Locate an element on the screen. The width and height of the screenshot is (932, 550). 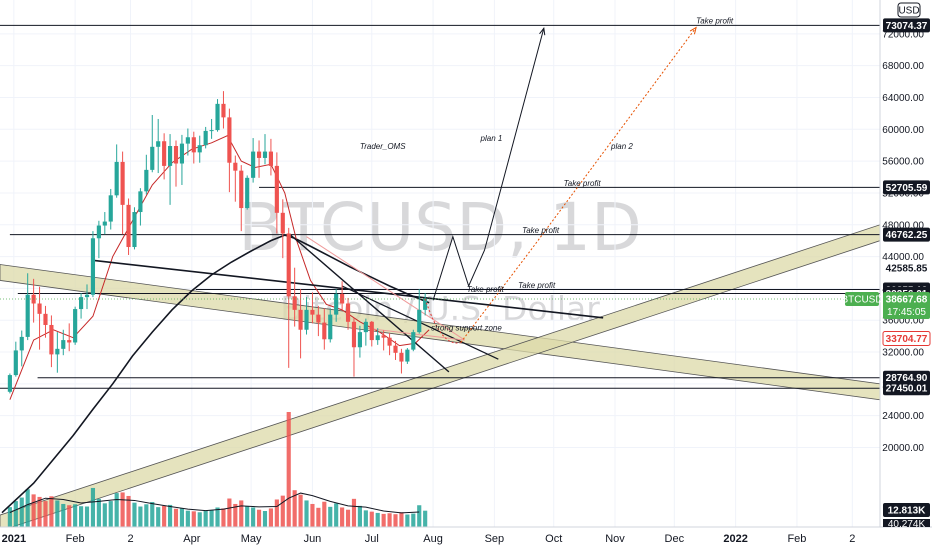
price-tick-label: 44000.00 is located at coordinates (903, 257).